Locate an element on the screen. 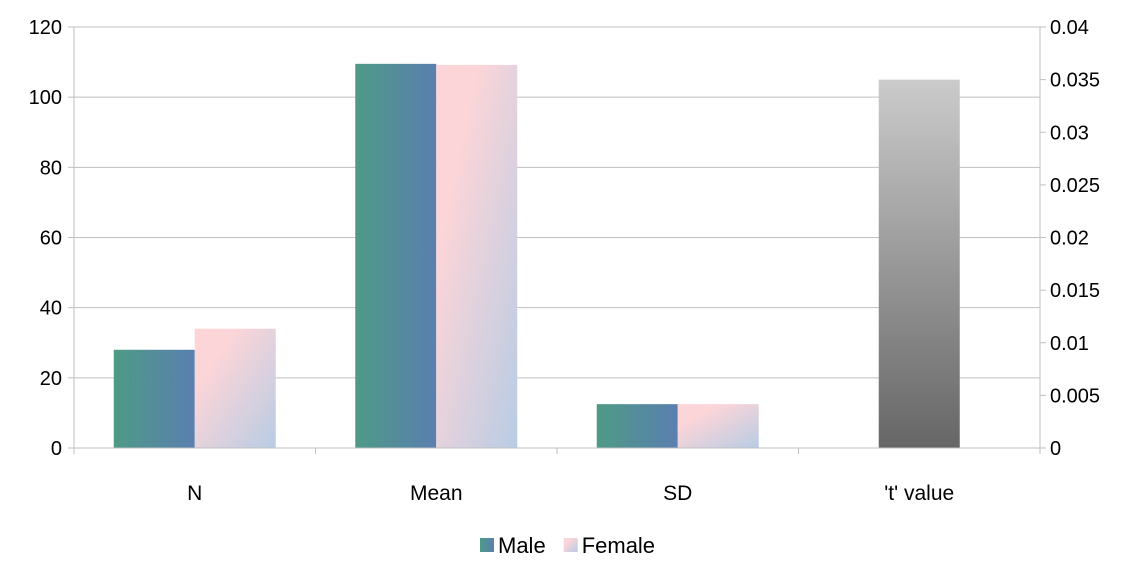 Image resolution: width=1132 pixels, height=570 pixels. right-axis-tick-label: 0 is located at coordinates (1055, 449).